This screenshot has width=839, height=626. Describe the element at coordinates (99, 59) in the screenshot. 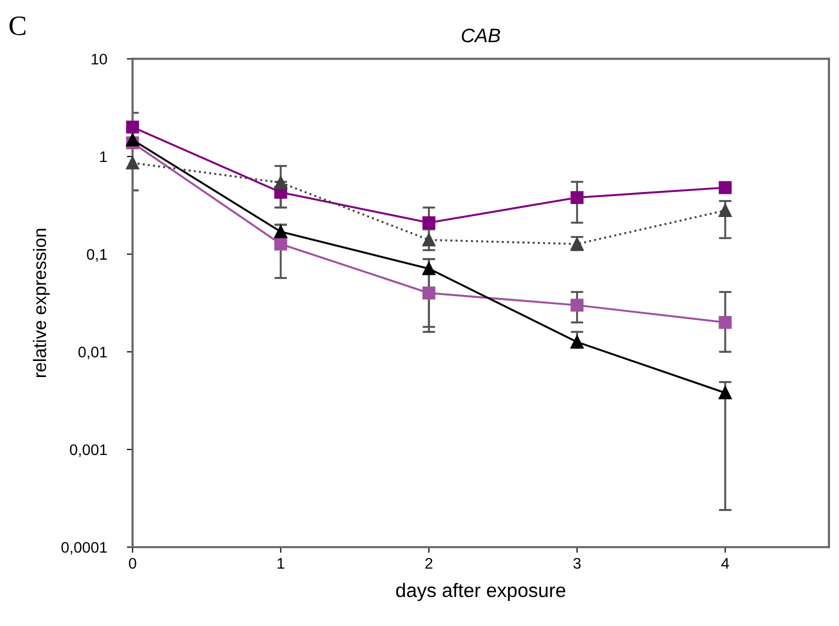

I see `y-tick-label: 10` at that location.